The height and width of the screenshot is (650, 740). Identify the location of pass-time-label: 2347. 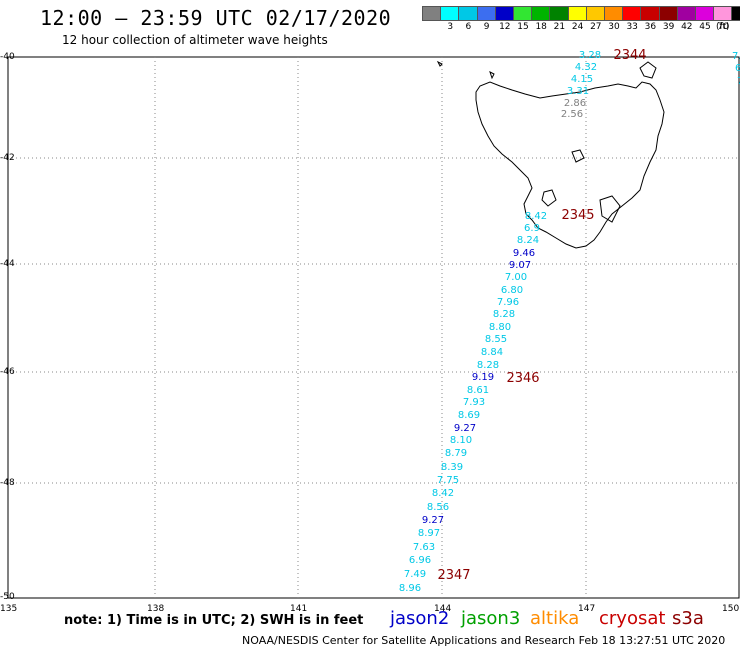
(453, 575).